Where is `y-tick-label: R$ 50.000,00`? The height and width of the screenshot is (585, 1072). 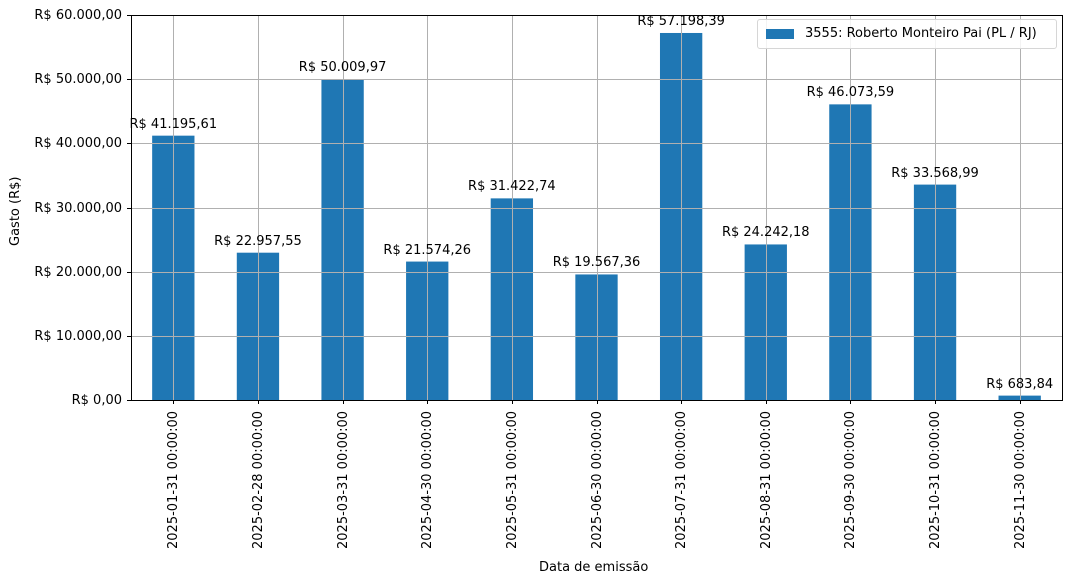 y-tick-label: R$ 50.000,00 is located at coordinates (78, 79).